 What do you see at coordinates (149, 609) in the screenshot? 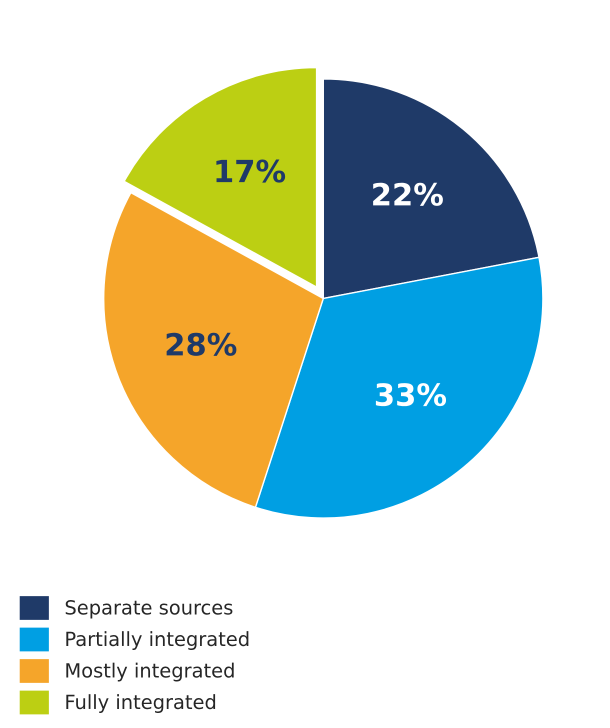
I see `legend-label: Separate sources` at bounding box center [149, 609].